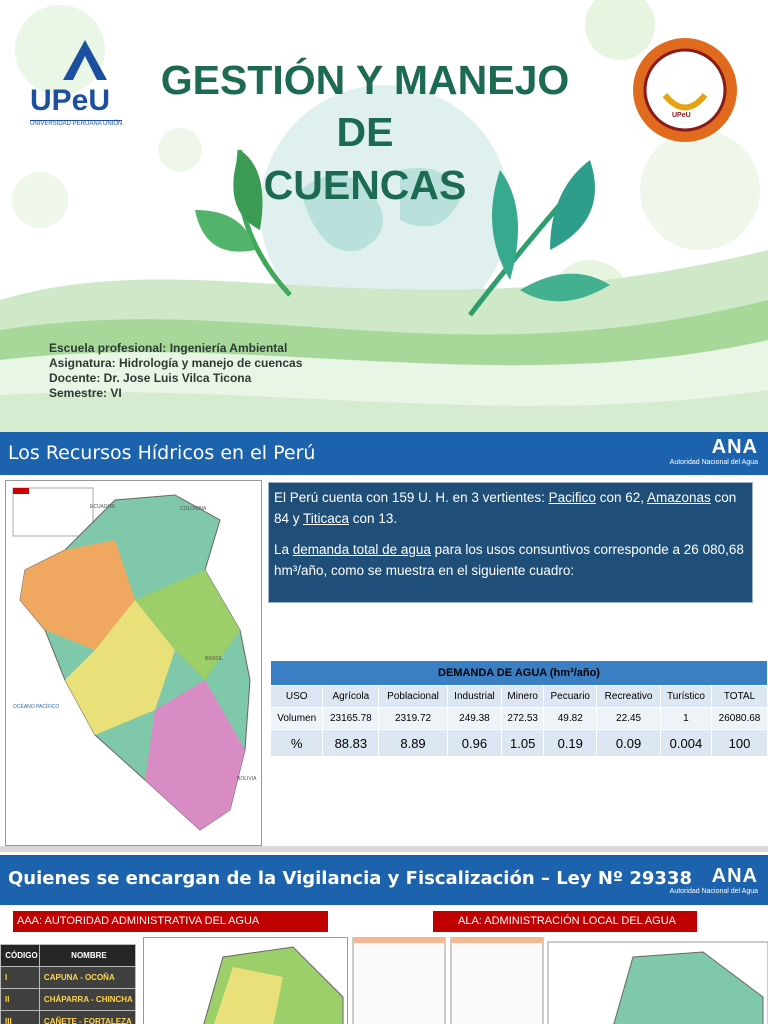 Image resolution: width=768 pixels, height=1024 pixels. I want to click on logo-name: UPeU, so click(70, 100).